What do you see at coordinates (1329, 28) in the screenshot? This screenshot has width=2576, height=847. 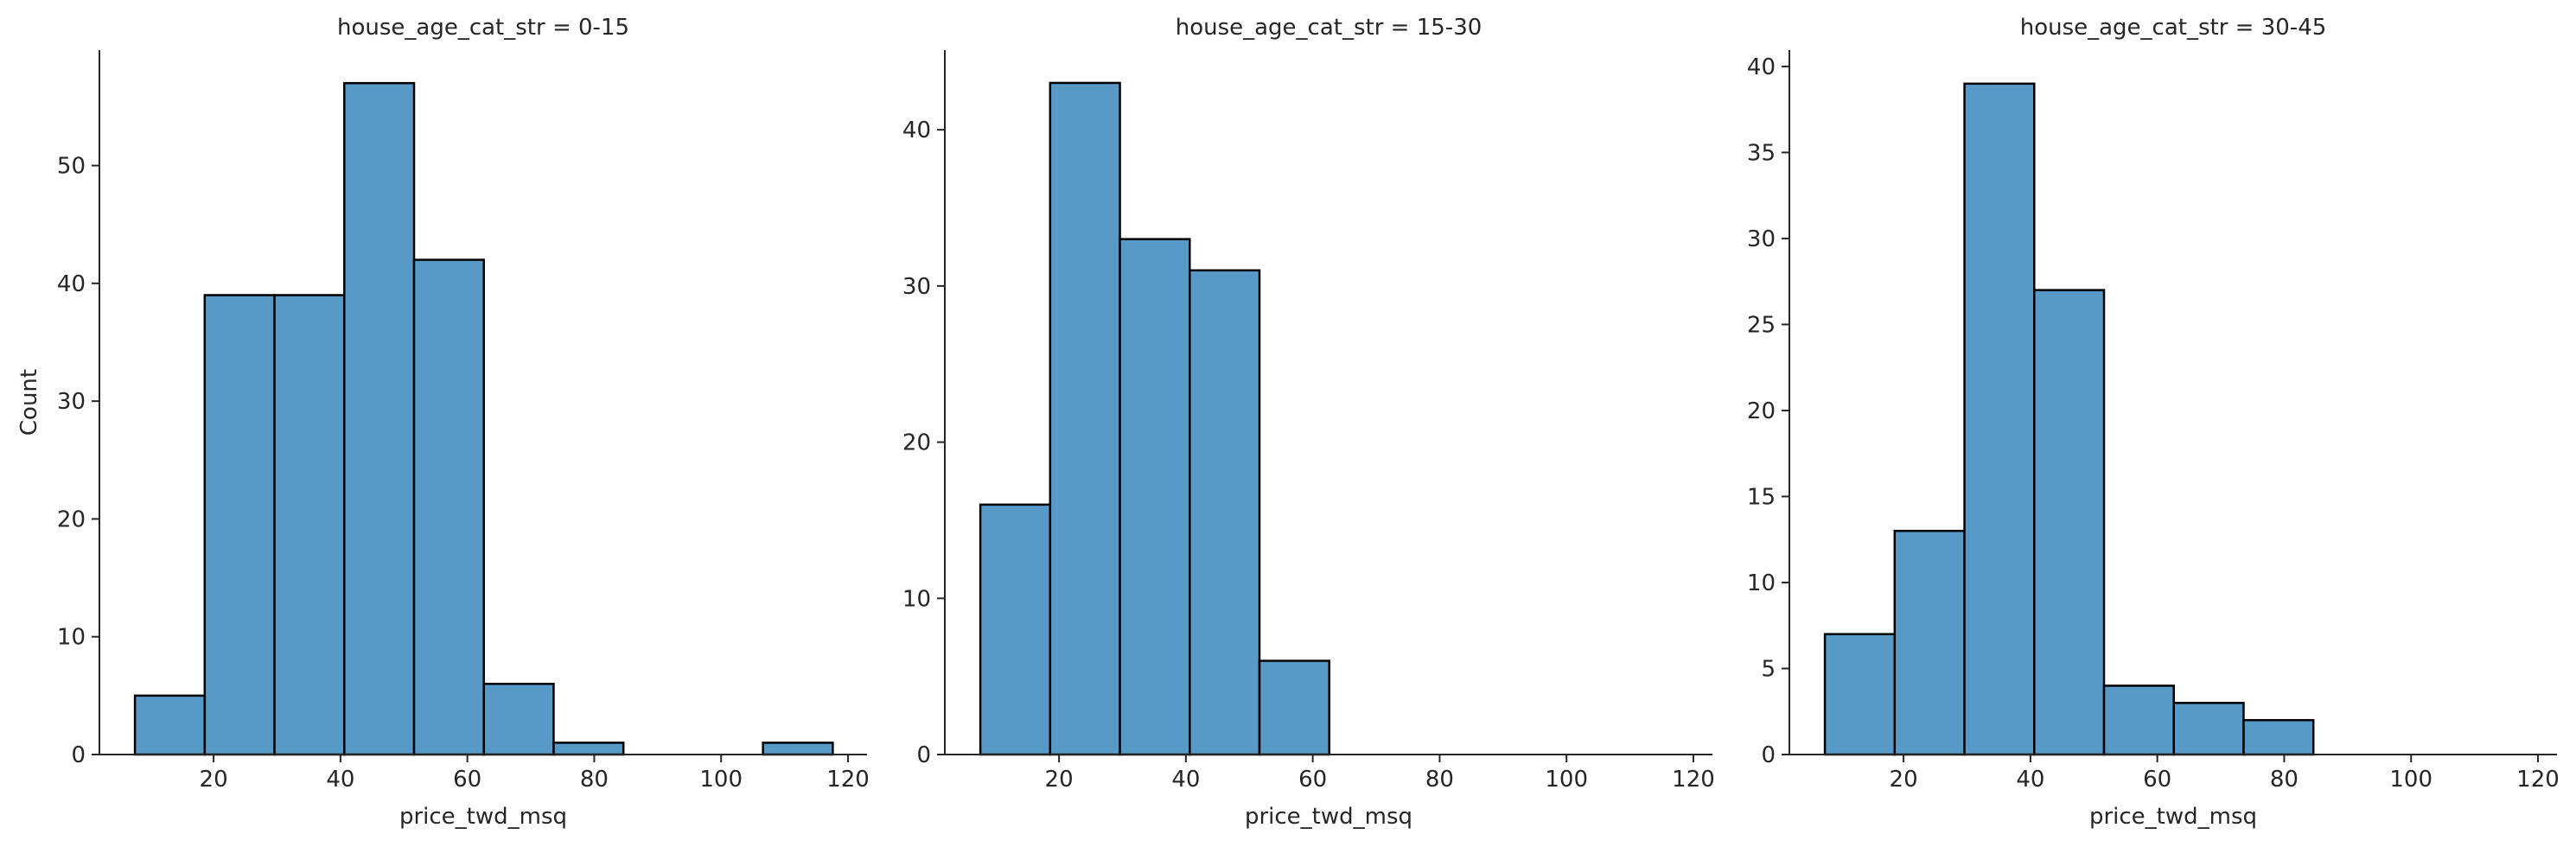 I see `panel-title: house_age_cat_str = 15-30` at bounding box center [1329, 28].